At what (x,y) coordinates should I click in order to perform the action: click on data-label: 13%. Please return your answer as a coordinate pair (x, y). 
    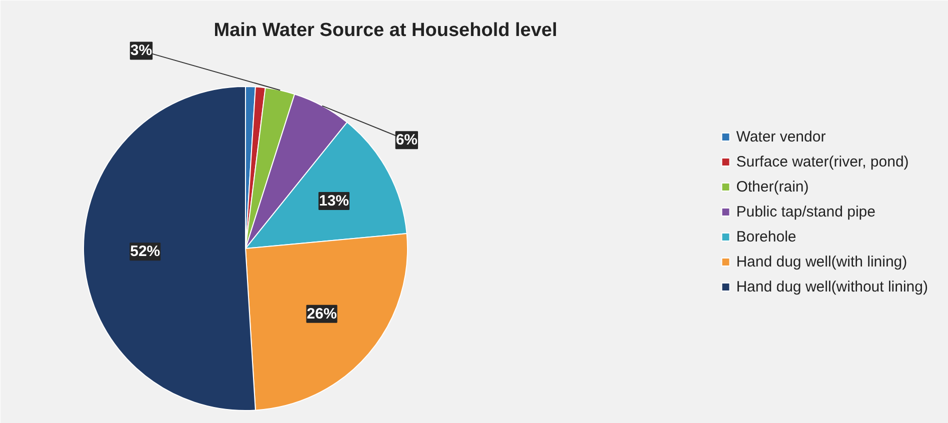
    Looking at the image, I should click on (334, 201).